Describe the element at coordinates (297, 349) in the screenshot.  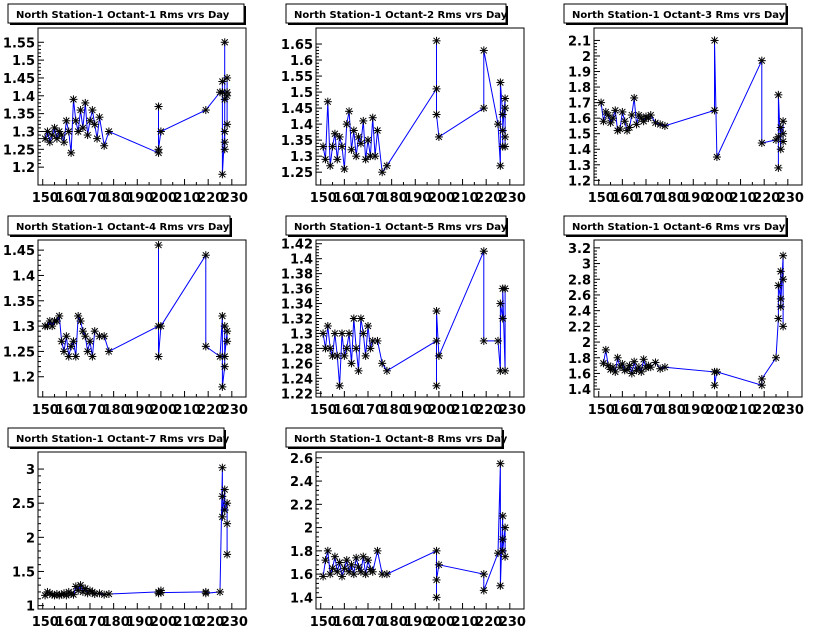
I see `y-tick-label: 1.28` at that location.